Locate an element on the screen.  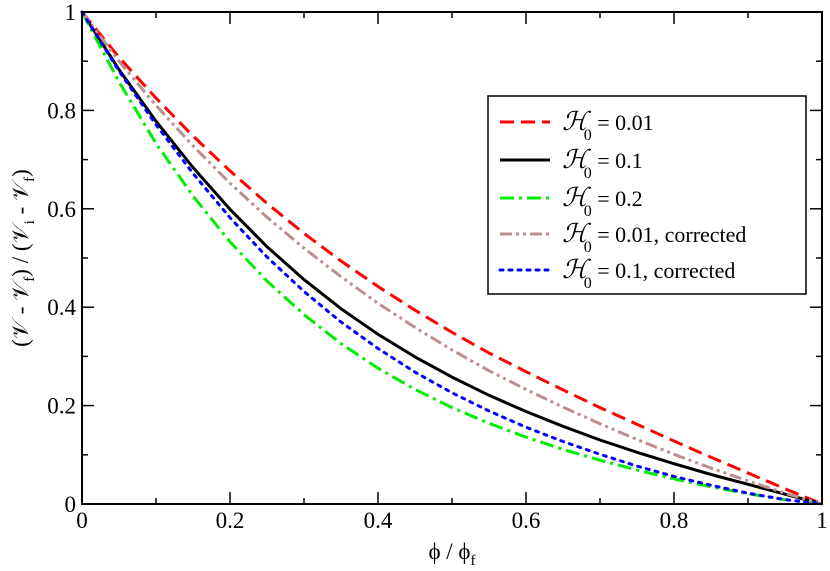
legend-label-h0-0.01: ℋ0 = 0.01 is located at coordinates (608, 125).